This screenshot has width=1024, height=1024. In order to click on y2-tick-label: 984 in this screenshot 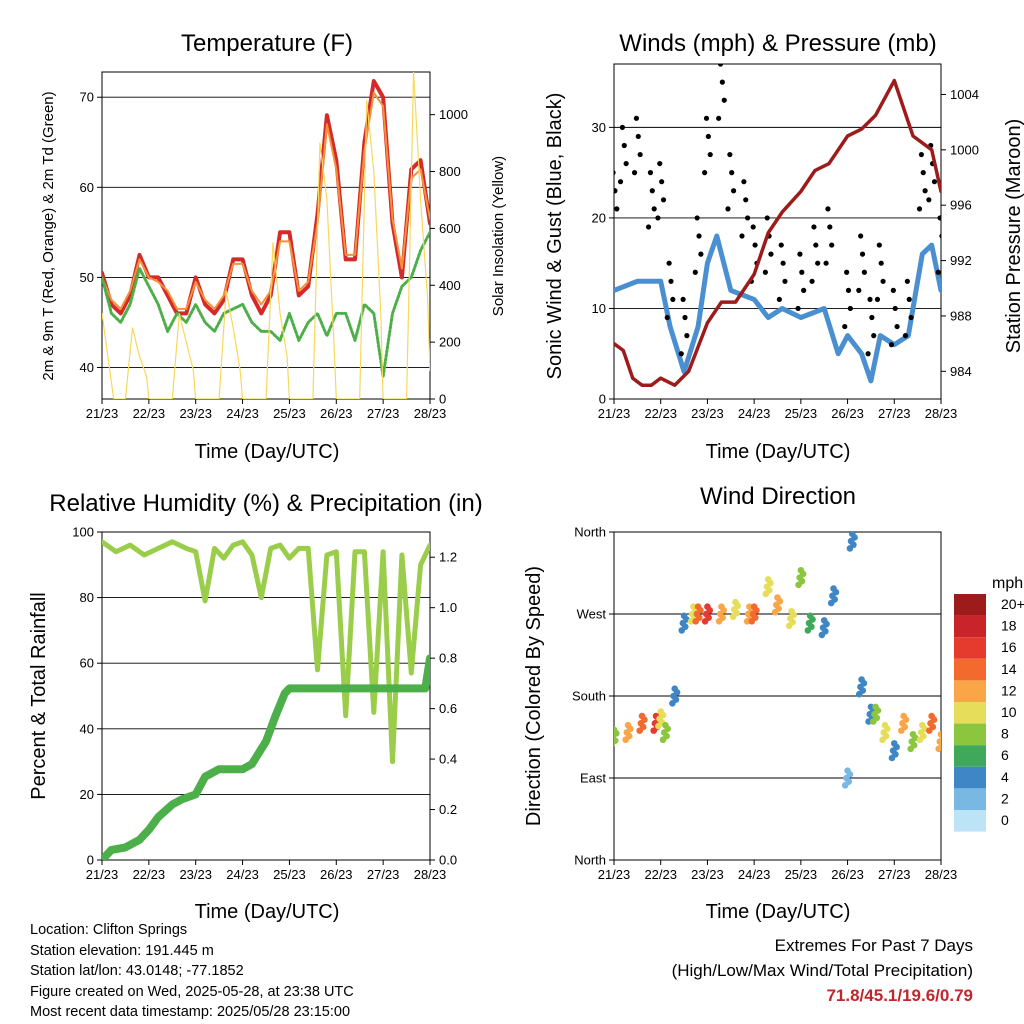, I will do `click(961, 371)`.